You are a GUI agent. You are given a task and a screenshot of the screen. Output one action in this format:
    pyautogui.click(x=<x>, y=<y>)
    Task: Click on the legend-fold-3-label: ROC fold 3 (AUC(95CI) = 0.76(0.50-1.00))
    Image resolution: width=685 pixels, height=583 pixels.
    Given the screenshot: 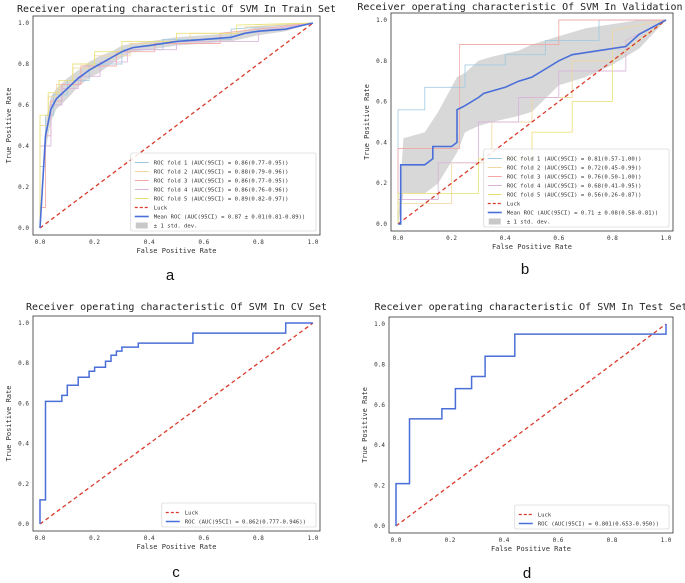 What is the action you would take?
    pyautogui.click(x=574, y=178)
    